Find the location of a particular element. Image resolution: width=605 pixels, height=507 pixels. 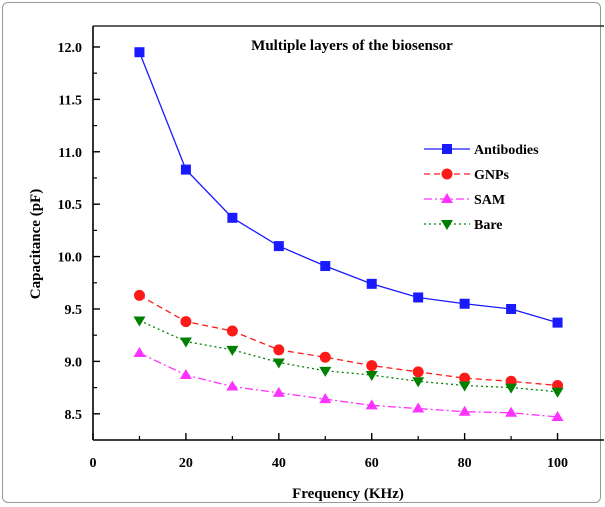

legend-label: GNPs is located at coordinates (492, 175).